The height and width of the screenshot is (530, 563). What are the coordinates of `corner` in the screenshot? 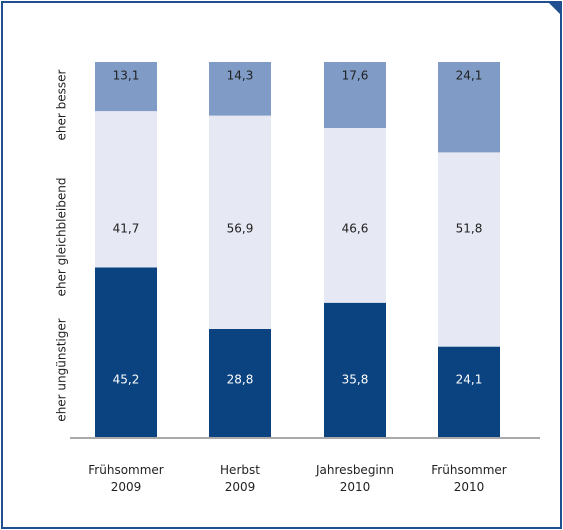 It's located at (554, 8).